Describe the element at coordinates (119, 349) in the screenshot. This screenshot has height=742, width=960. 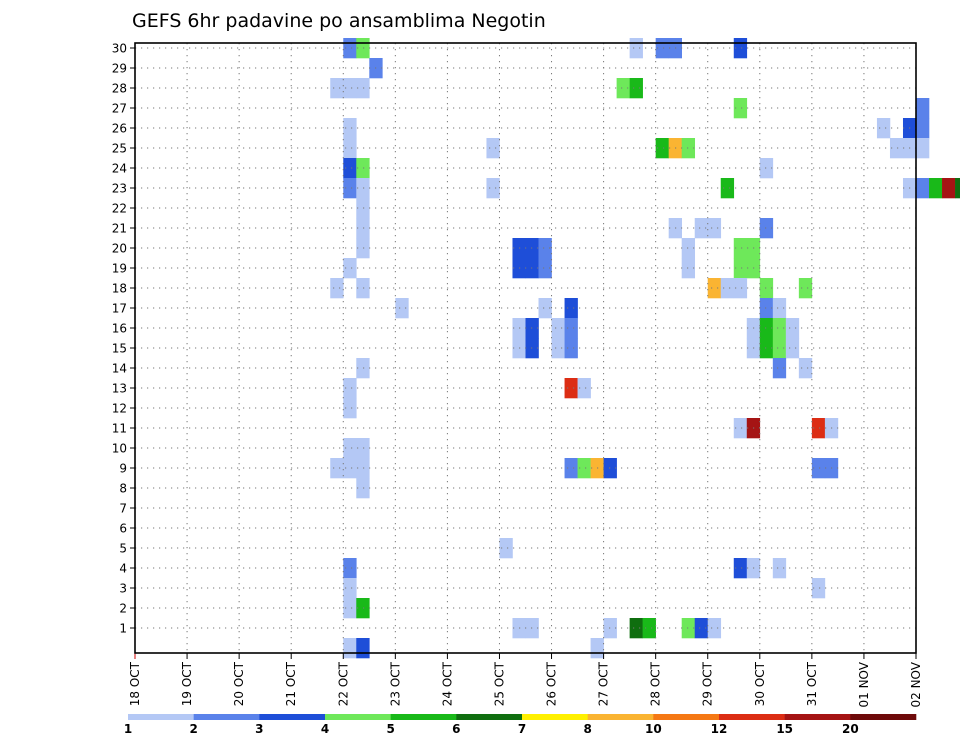
I see `y-tick-label: 15` at that location.